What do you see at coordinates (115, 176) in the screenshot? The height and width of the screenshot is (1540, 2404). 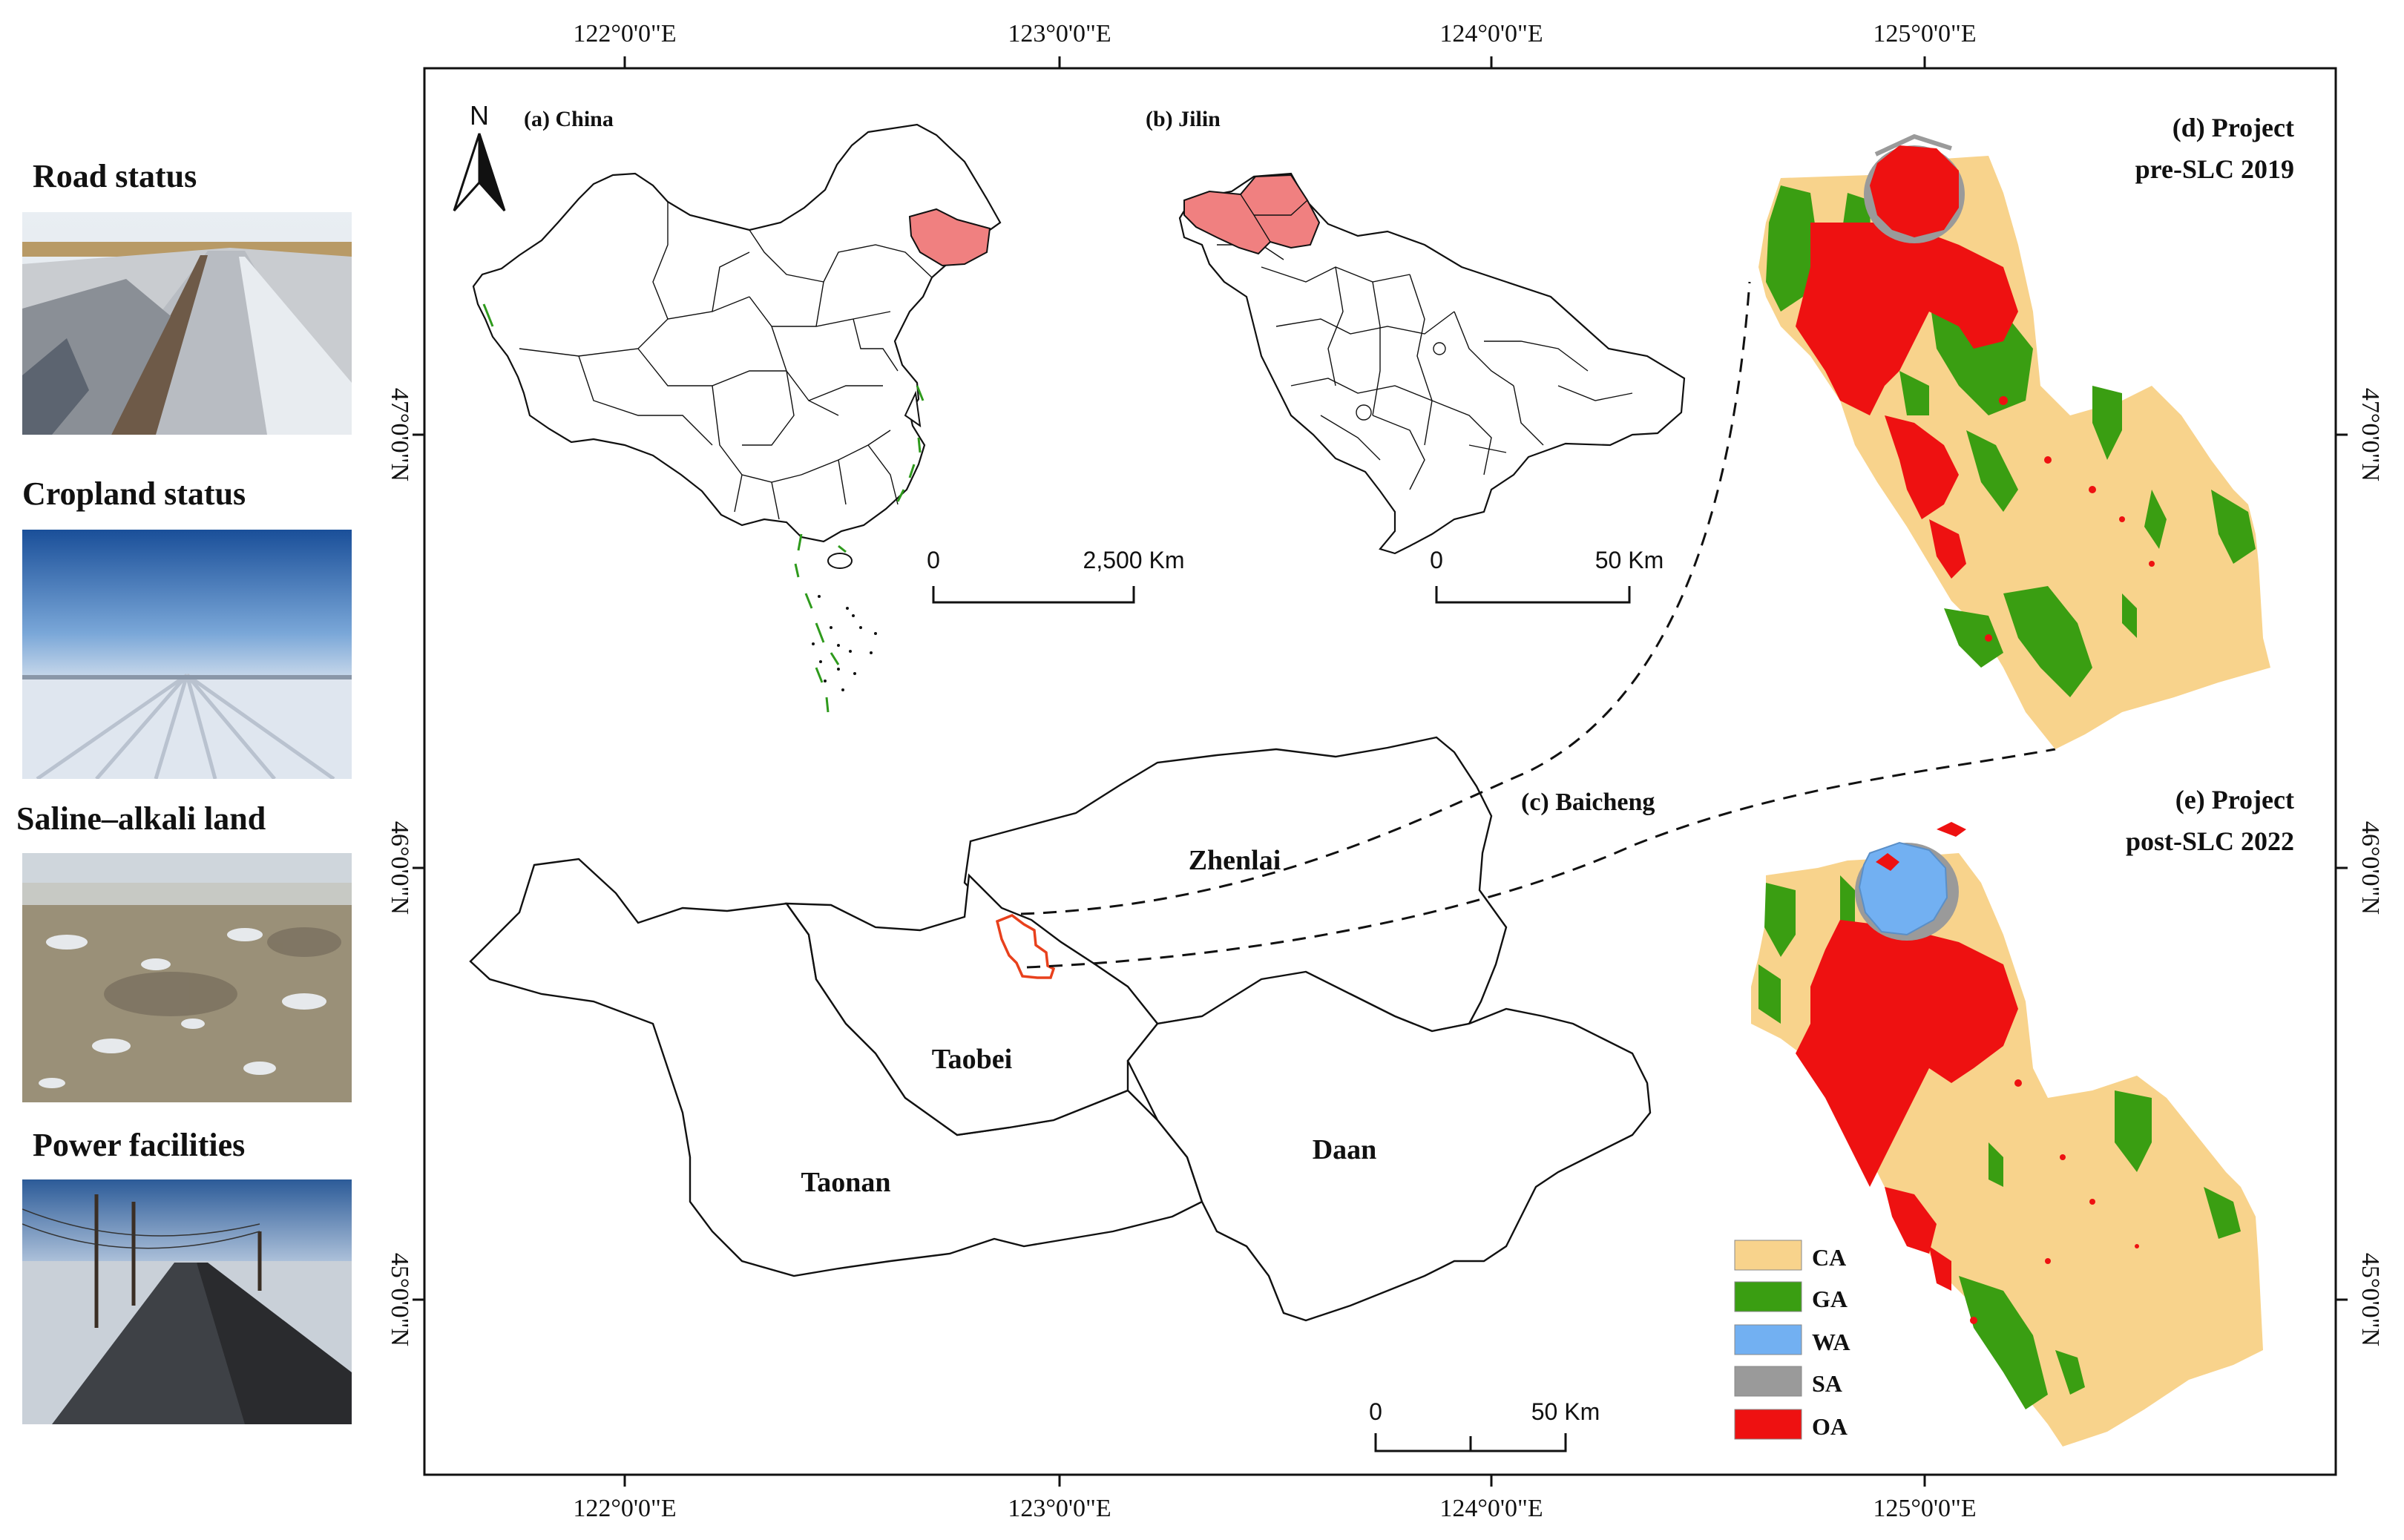 I see `photo-title-road: Road status` at bounding box center [115, 176].